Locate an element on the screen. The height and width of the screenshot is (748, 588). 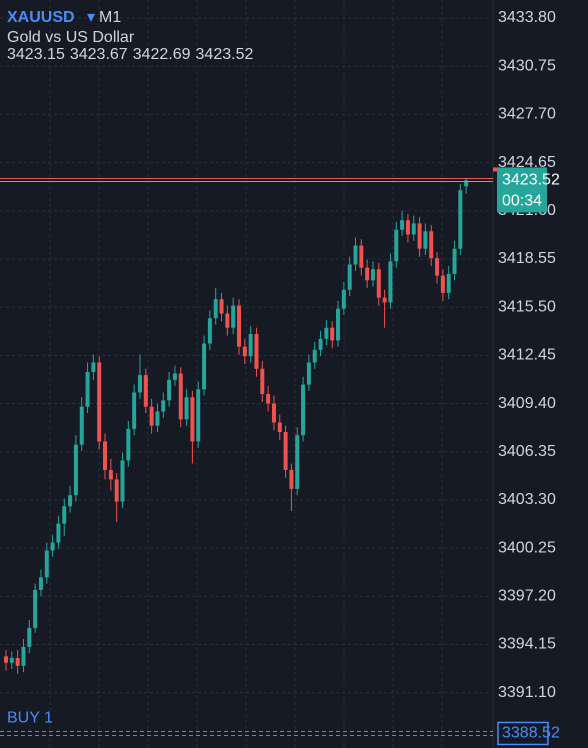
timeframe: M1 is located at coordinates (110, 17).